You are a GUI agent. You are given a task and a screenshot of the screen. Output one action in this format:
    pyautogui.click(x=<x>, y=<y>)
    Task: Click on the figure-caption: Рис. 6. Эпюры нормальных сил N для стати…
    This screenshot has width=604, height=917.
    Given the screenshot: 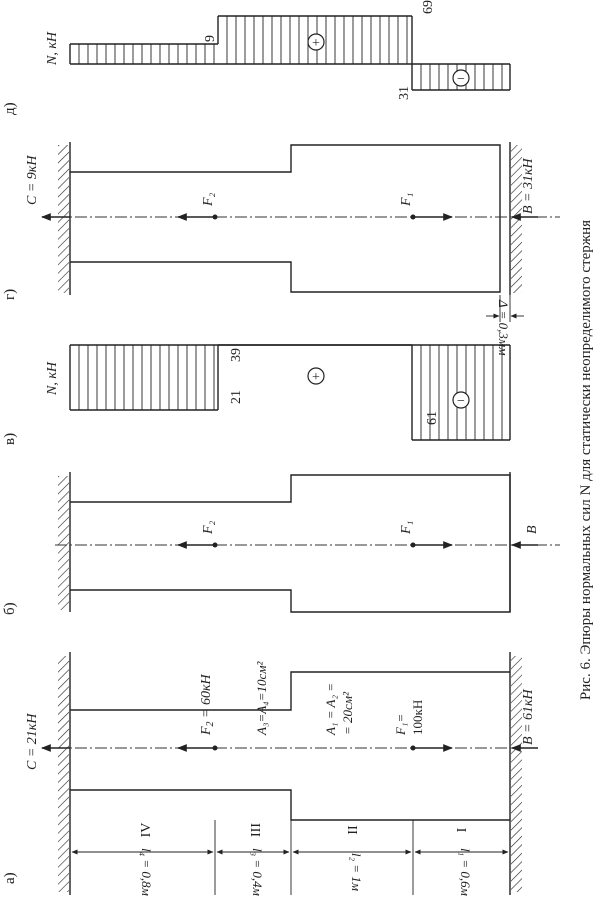 What is the action you would take?
    pyautogui.click(x=586, y=460)
    